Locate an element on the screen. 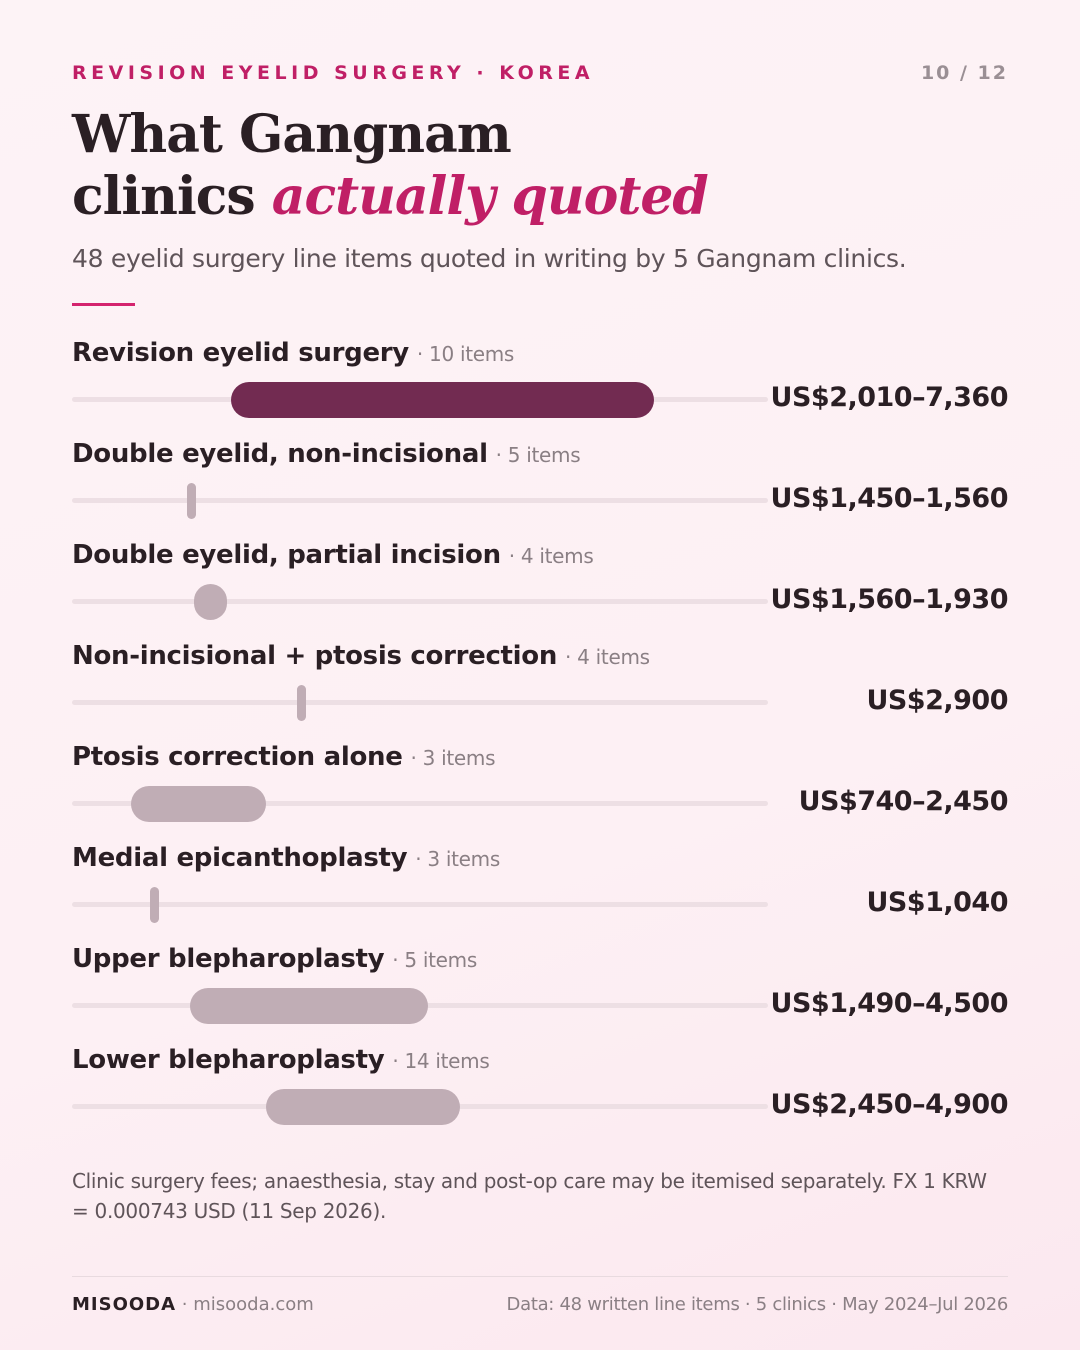 This screenshot has width=1080, height=1350. category-name: Lower blepharoplasty is located at coordinates (228, 1060).